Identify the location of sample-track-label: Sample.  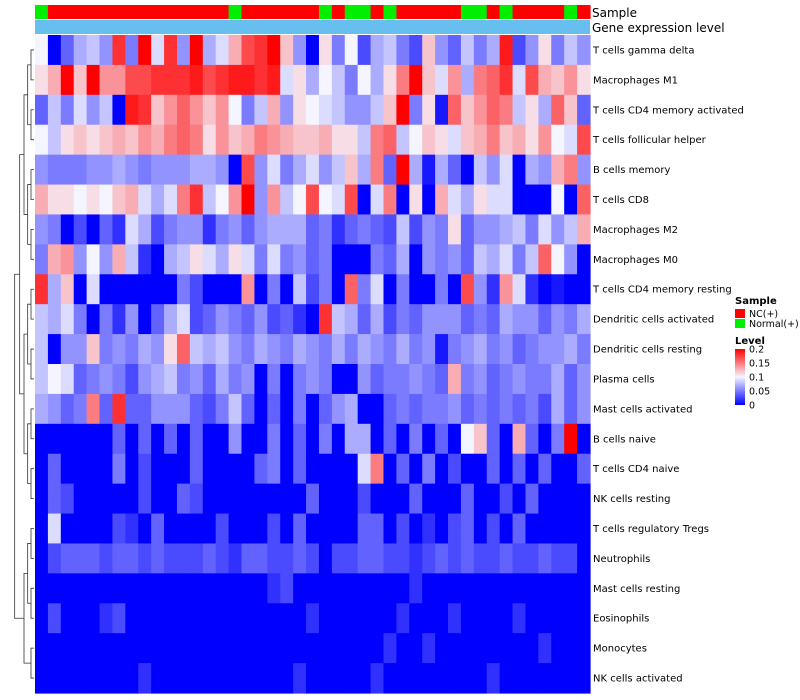
(614, 13).